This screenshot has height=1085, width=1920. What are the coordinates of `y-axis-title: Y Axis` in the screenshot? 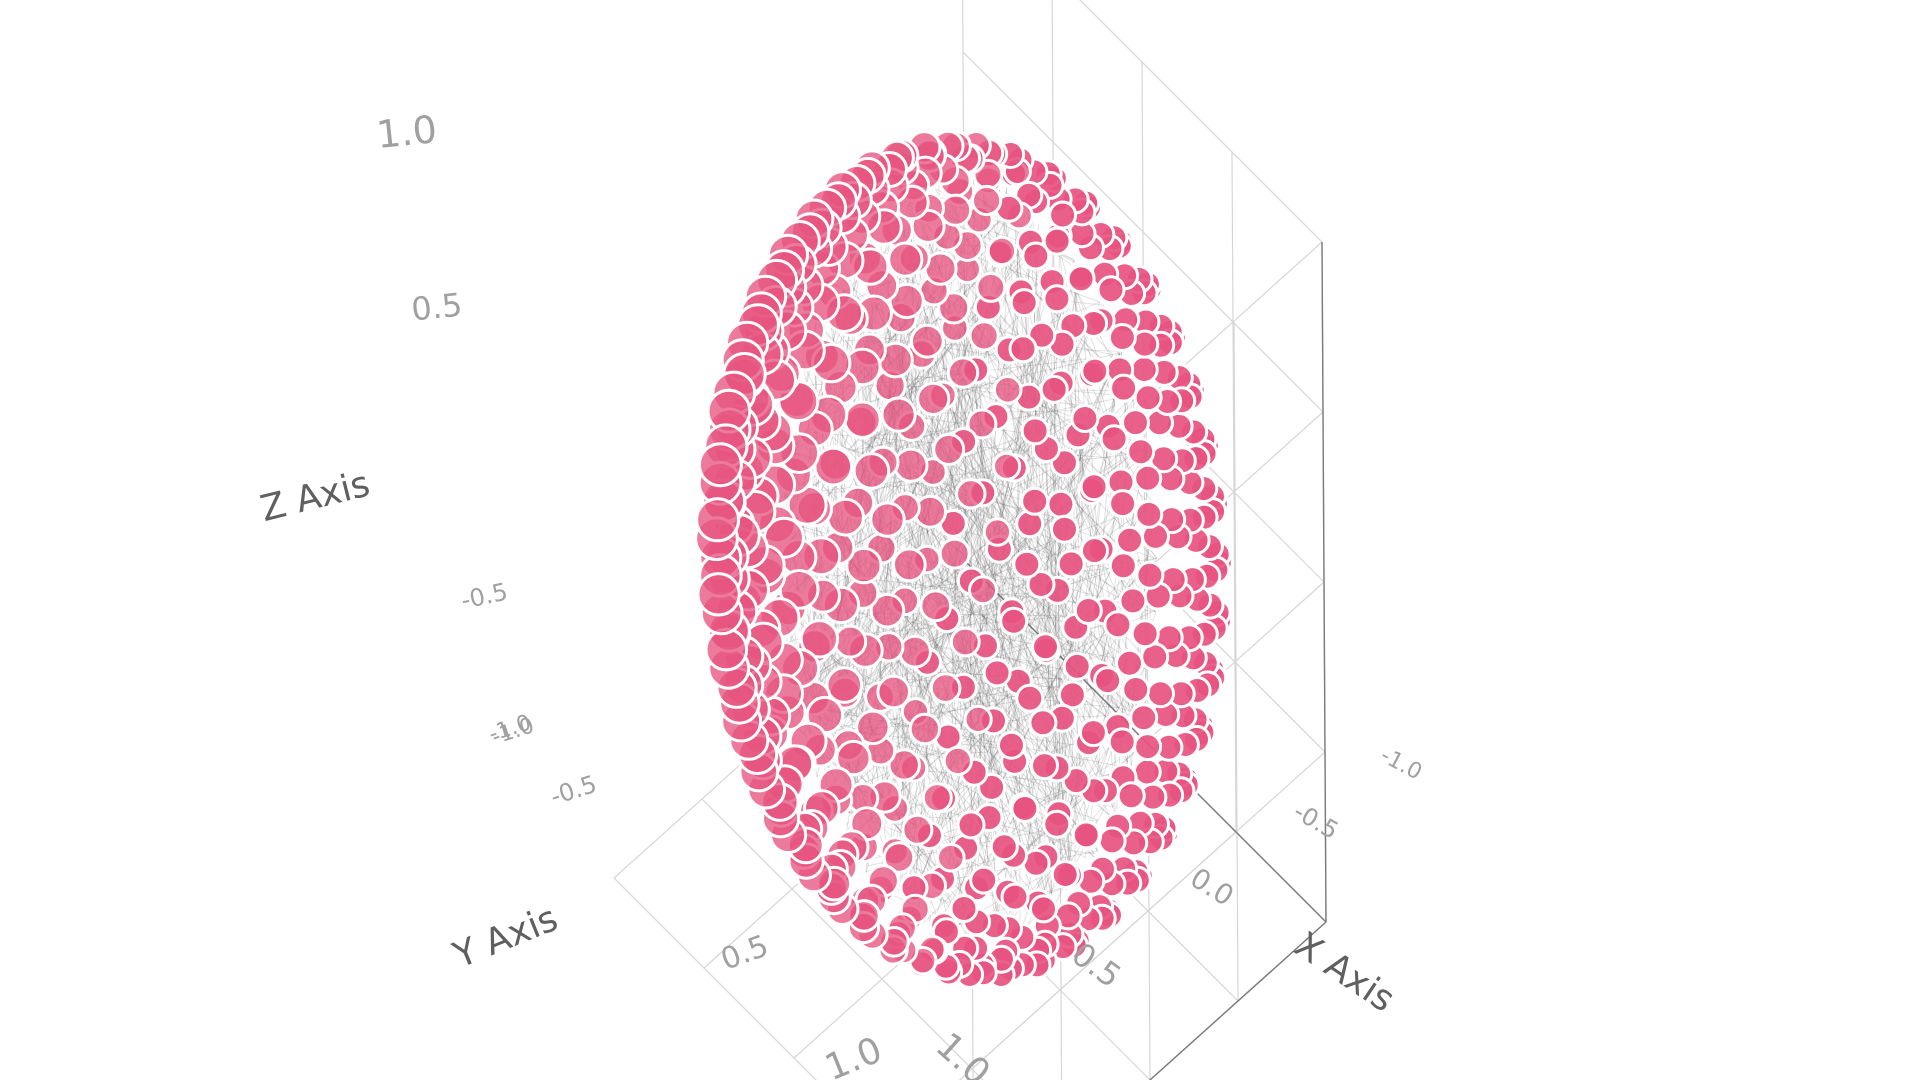 It's located at (505, 937).